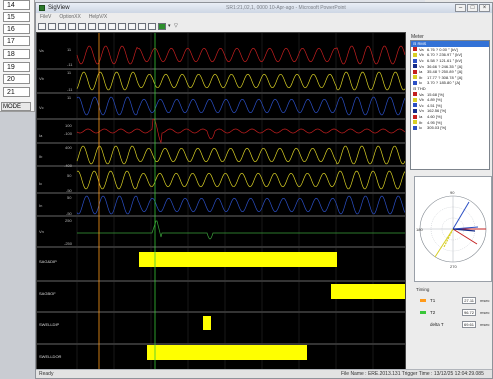  I want to click on print-icon, so click(62, 26).